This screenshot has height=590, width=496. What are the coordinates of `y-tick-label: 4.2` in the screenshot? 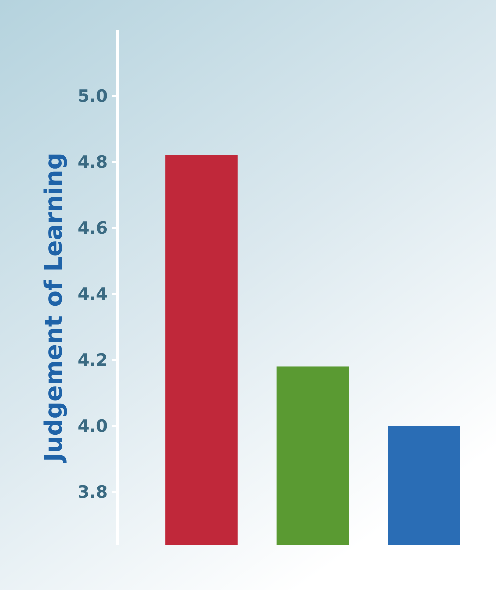 It's located at (93, 361).